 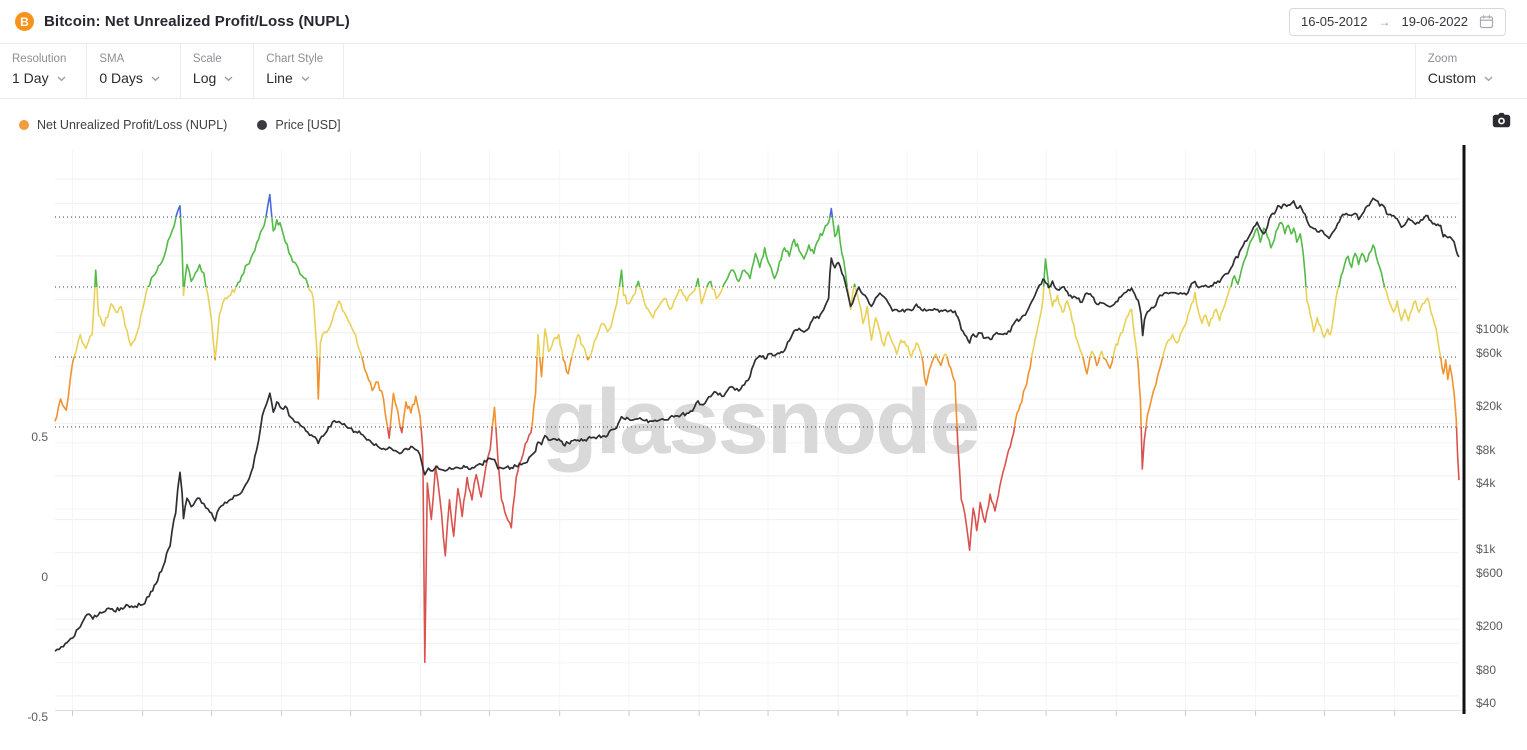 I want to click on sma-value: 0 Days, so click(x=121, y=78).